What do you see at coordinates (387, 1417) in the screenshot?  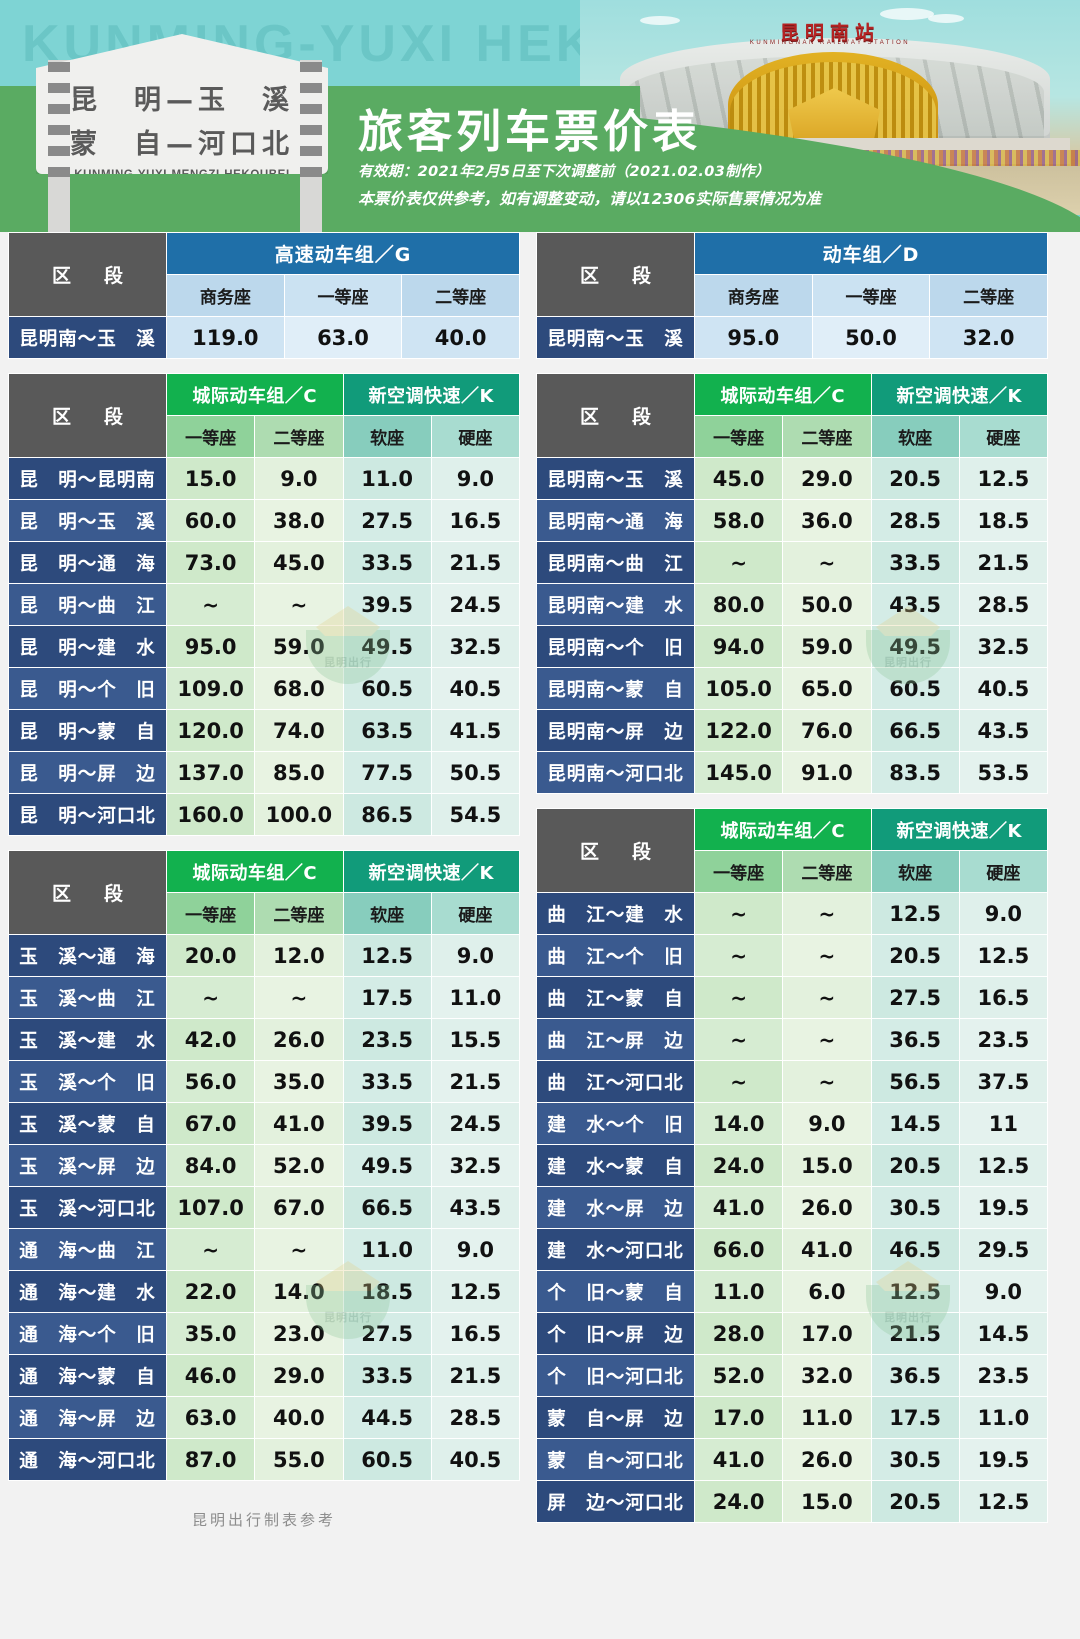 I see `fare-value: 44.5` at bounding box center [387, 1417].